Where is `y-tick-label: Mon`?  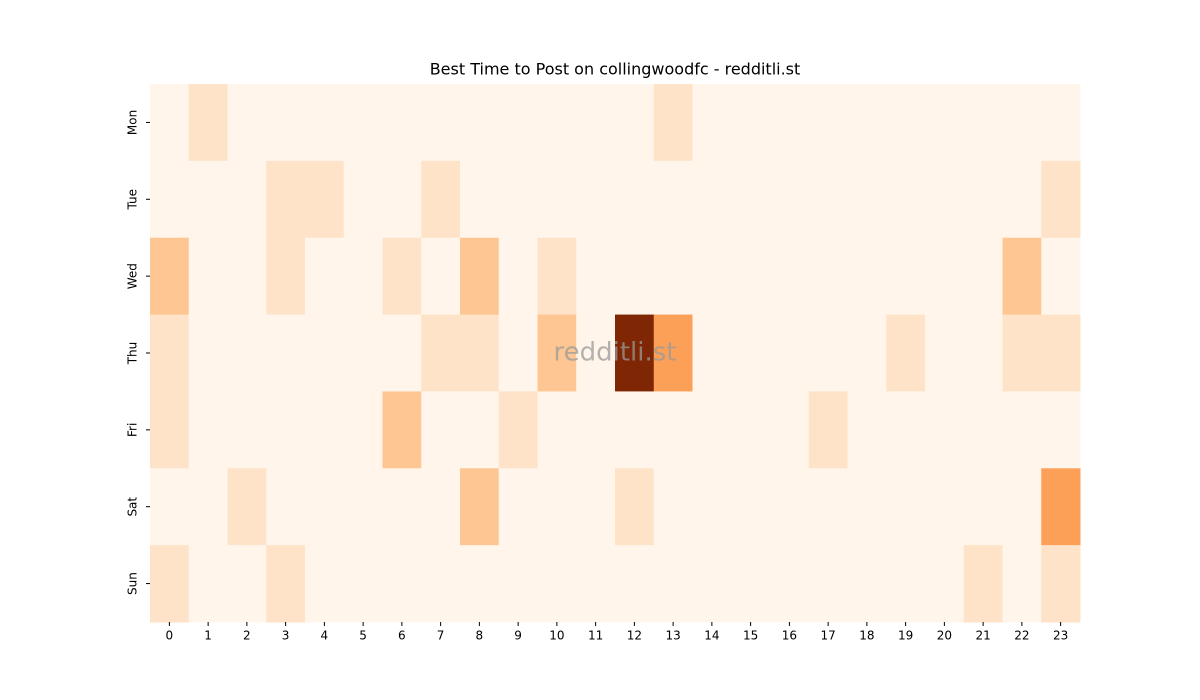 y-tick-label: Mon is located at coordinates (133, 122).